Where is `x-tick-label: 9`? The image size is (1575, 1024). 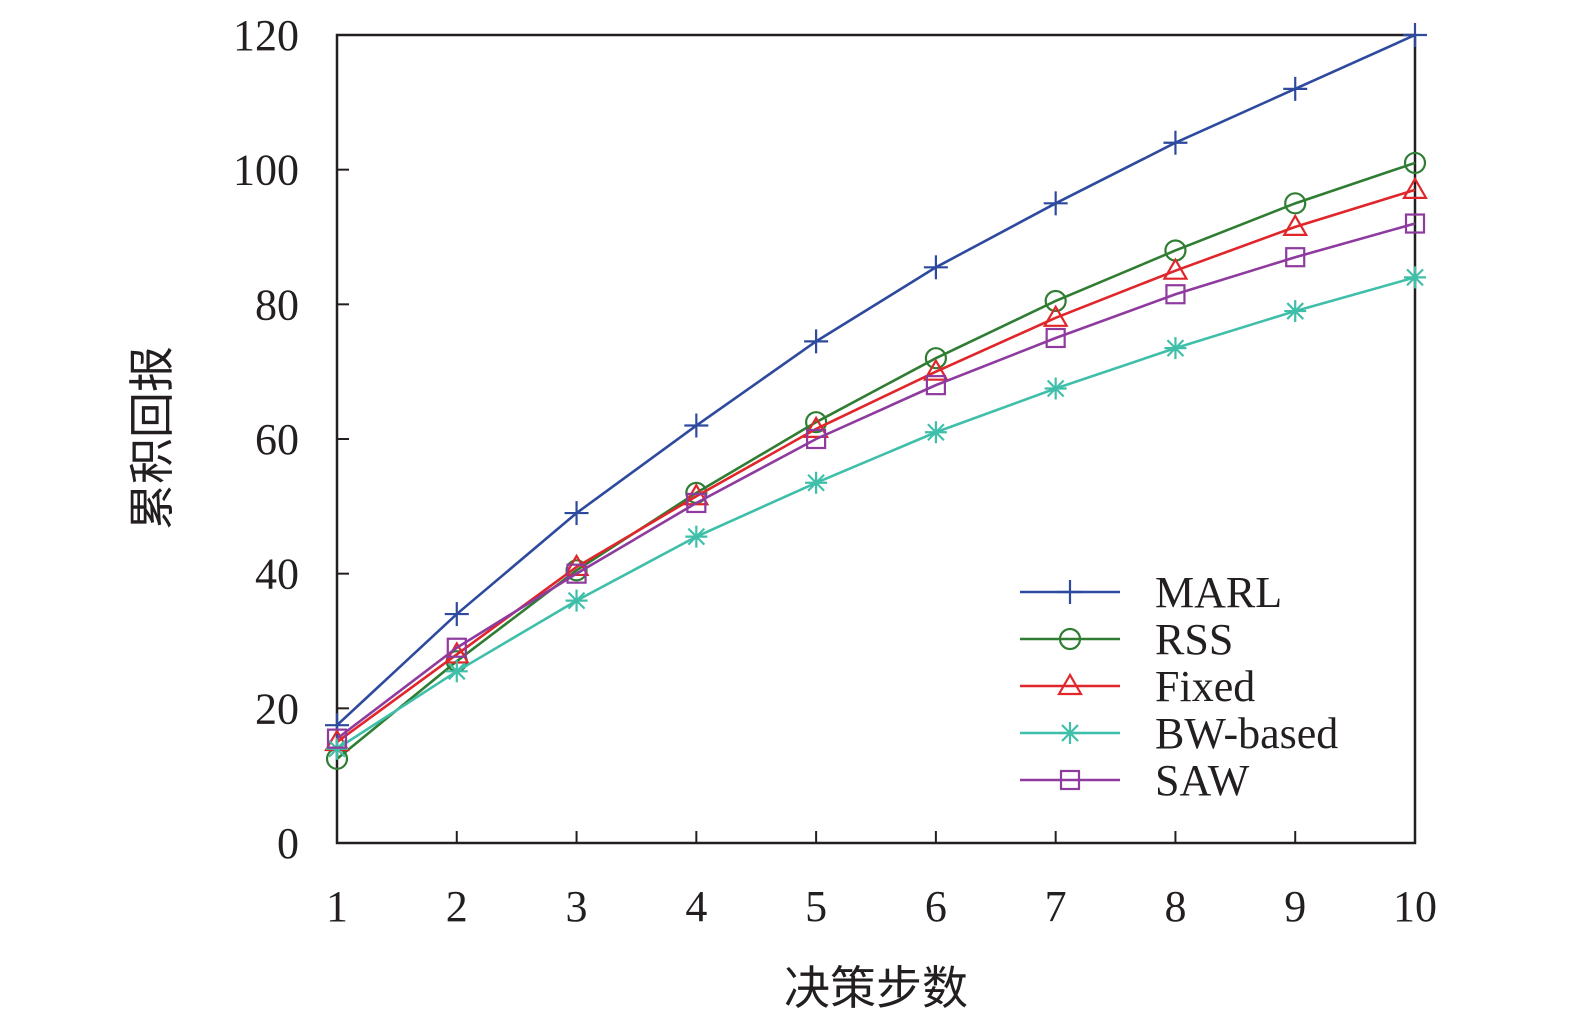 x-tick-label: 9 is located at coordinates (1295, 906).